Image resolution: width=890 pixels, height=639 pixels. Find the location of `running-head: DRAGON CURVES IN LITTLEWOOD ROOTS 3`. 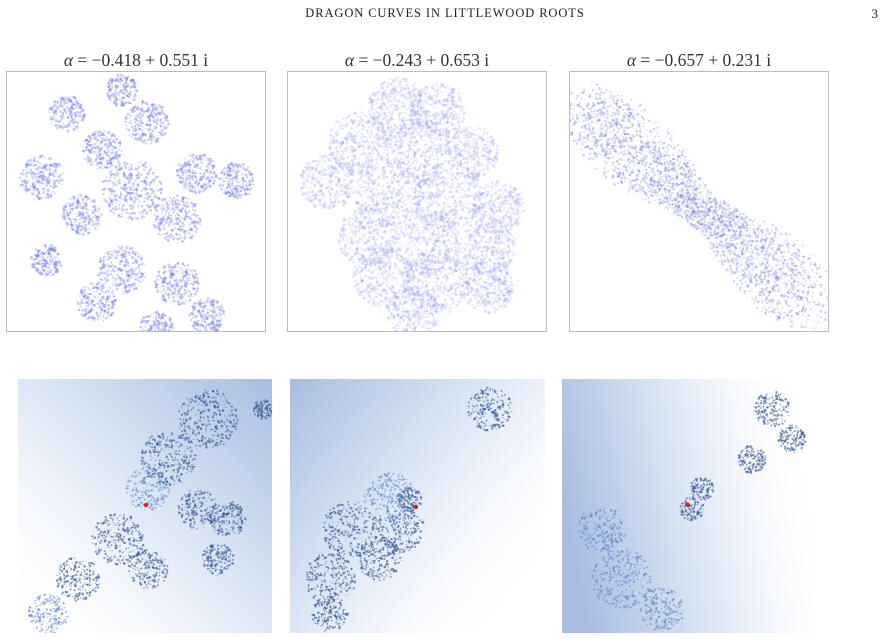

running-head: DRAGON CURVES IN LITTLEWOOD ROOTS 3 is located at coordinates (445, 16).